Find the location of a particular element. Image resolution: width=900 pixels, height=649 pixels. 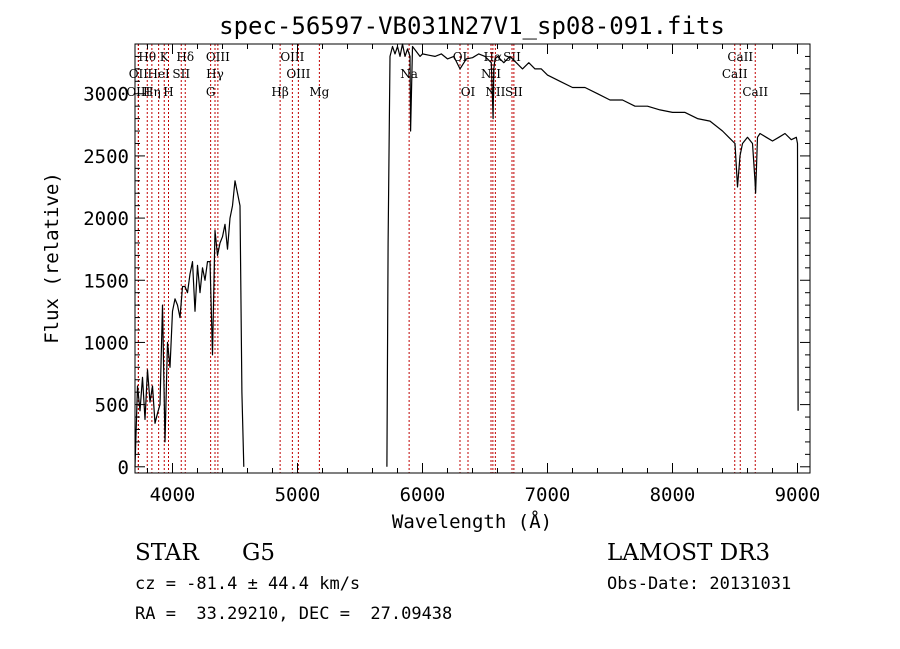

object-subclass: G5 is located at coordinates (259, 553).